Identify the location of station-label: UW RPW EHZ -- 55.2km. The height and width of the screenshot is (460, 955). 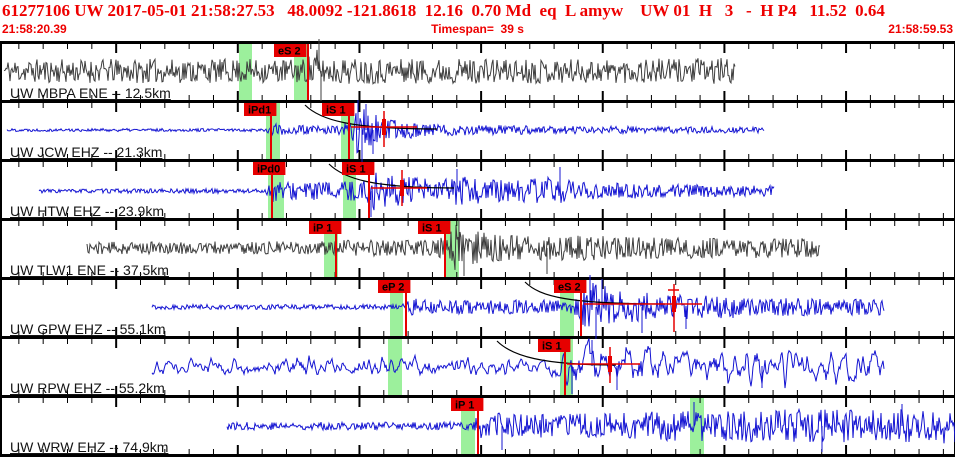
(87, 388).